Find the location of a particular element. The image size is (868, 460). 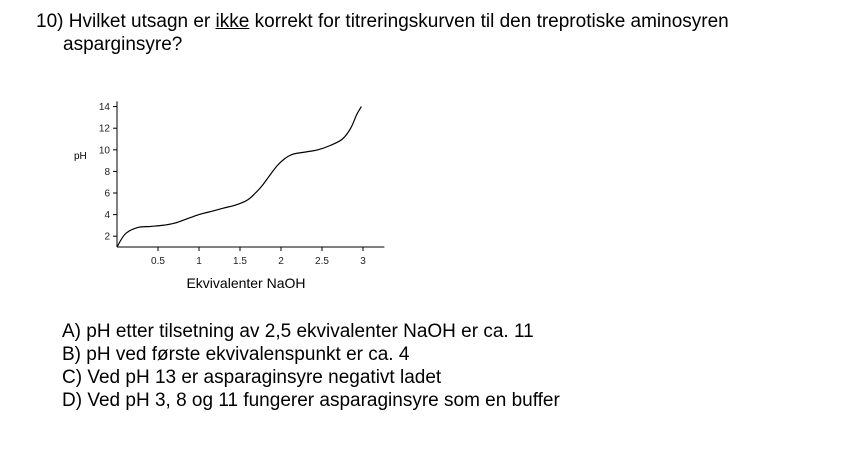

y-tick-label: 6 is located at coordinates (107, 194).